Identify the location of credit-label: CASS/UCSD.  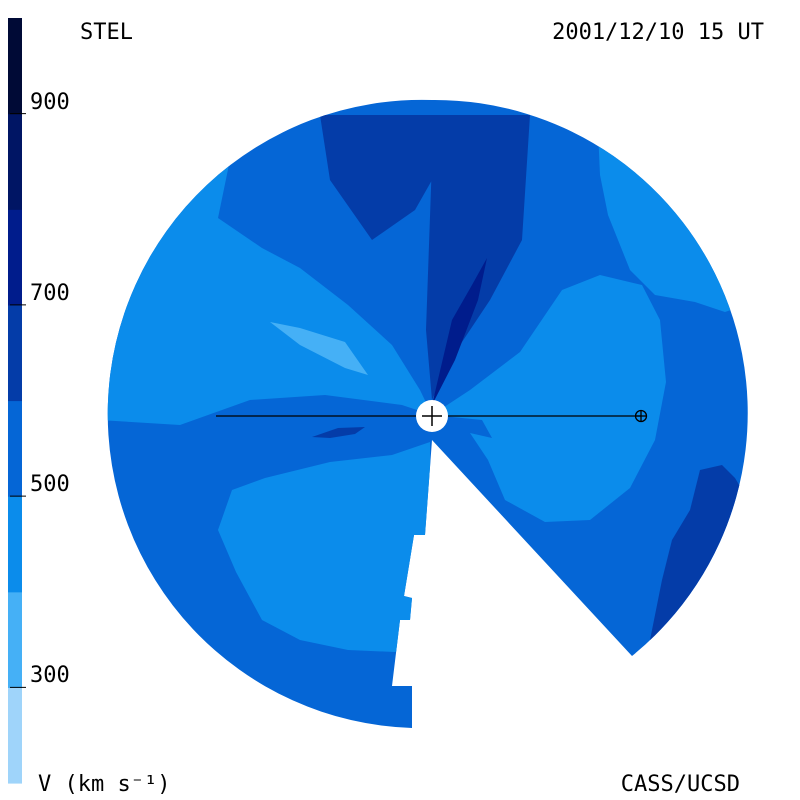
(680, 784).